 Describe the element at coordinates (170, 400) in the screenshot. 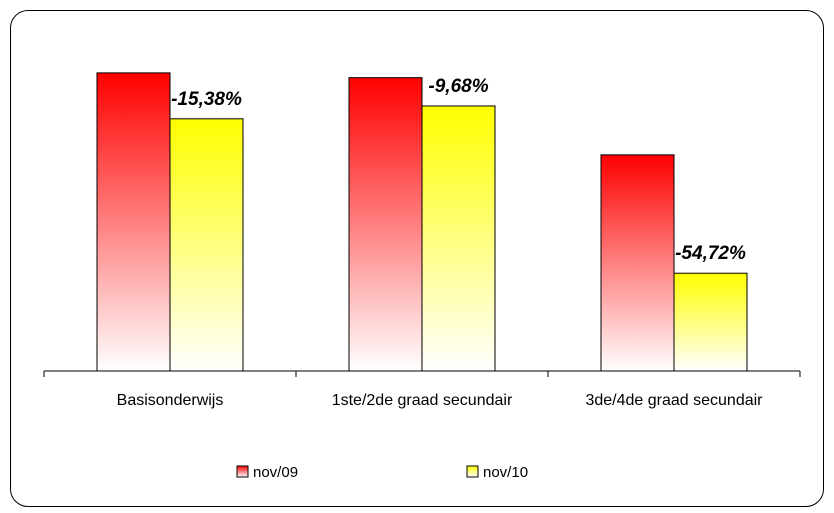

I see `category-label: Basisonderwijs` at that location.